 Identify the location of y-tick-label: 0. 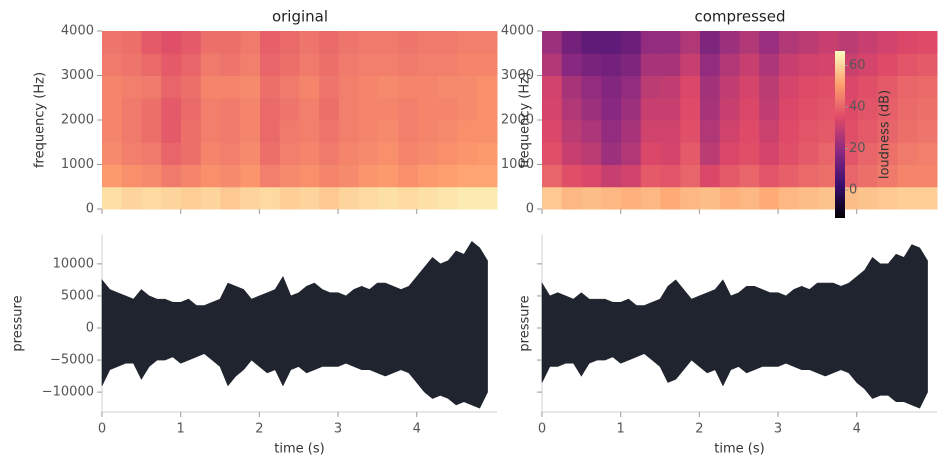
(90, 327).